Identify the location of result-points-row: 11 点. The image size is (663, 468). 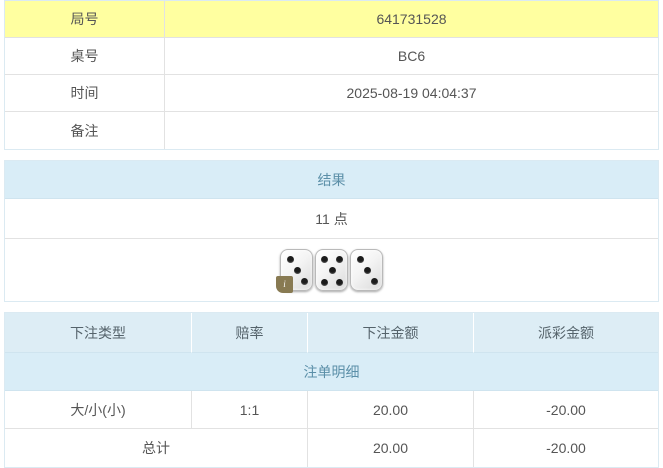
(331, 219).